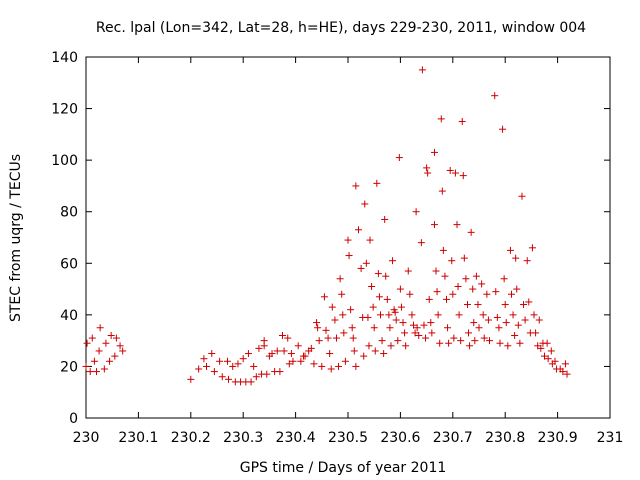 This screenshot has width=640, height=480. What do you see at coordinates (16, 238) in the screenshot?
I see `y-axis-label: STEC from uqrg / TECUs` at bounding box center [16, 238].